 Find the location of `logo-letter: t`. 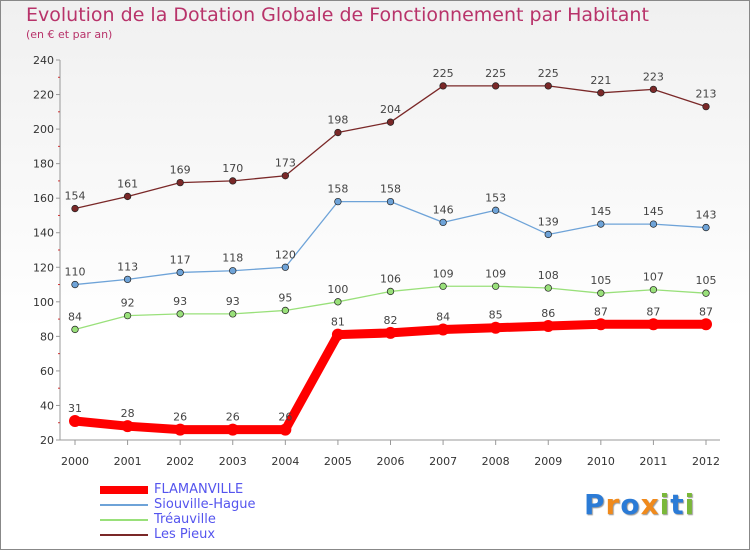

logo-letter: t is located at coordinates (677, 504).